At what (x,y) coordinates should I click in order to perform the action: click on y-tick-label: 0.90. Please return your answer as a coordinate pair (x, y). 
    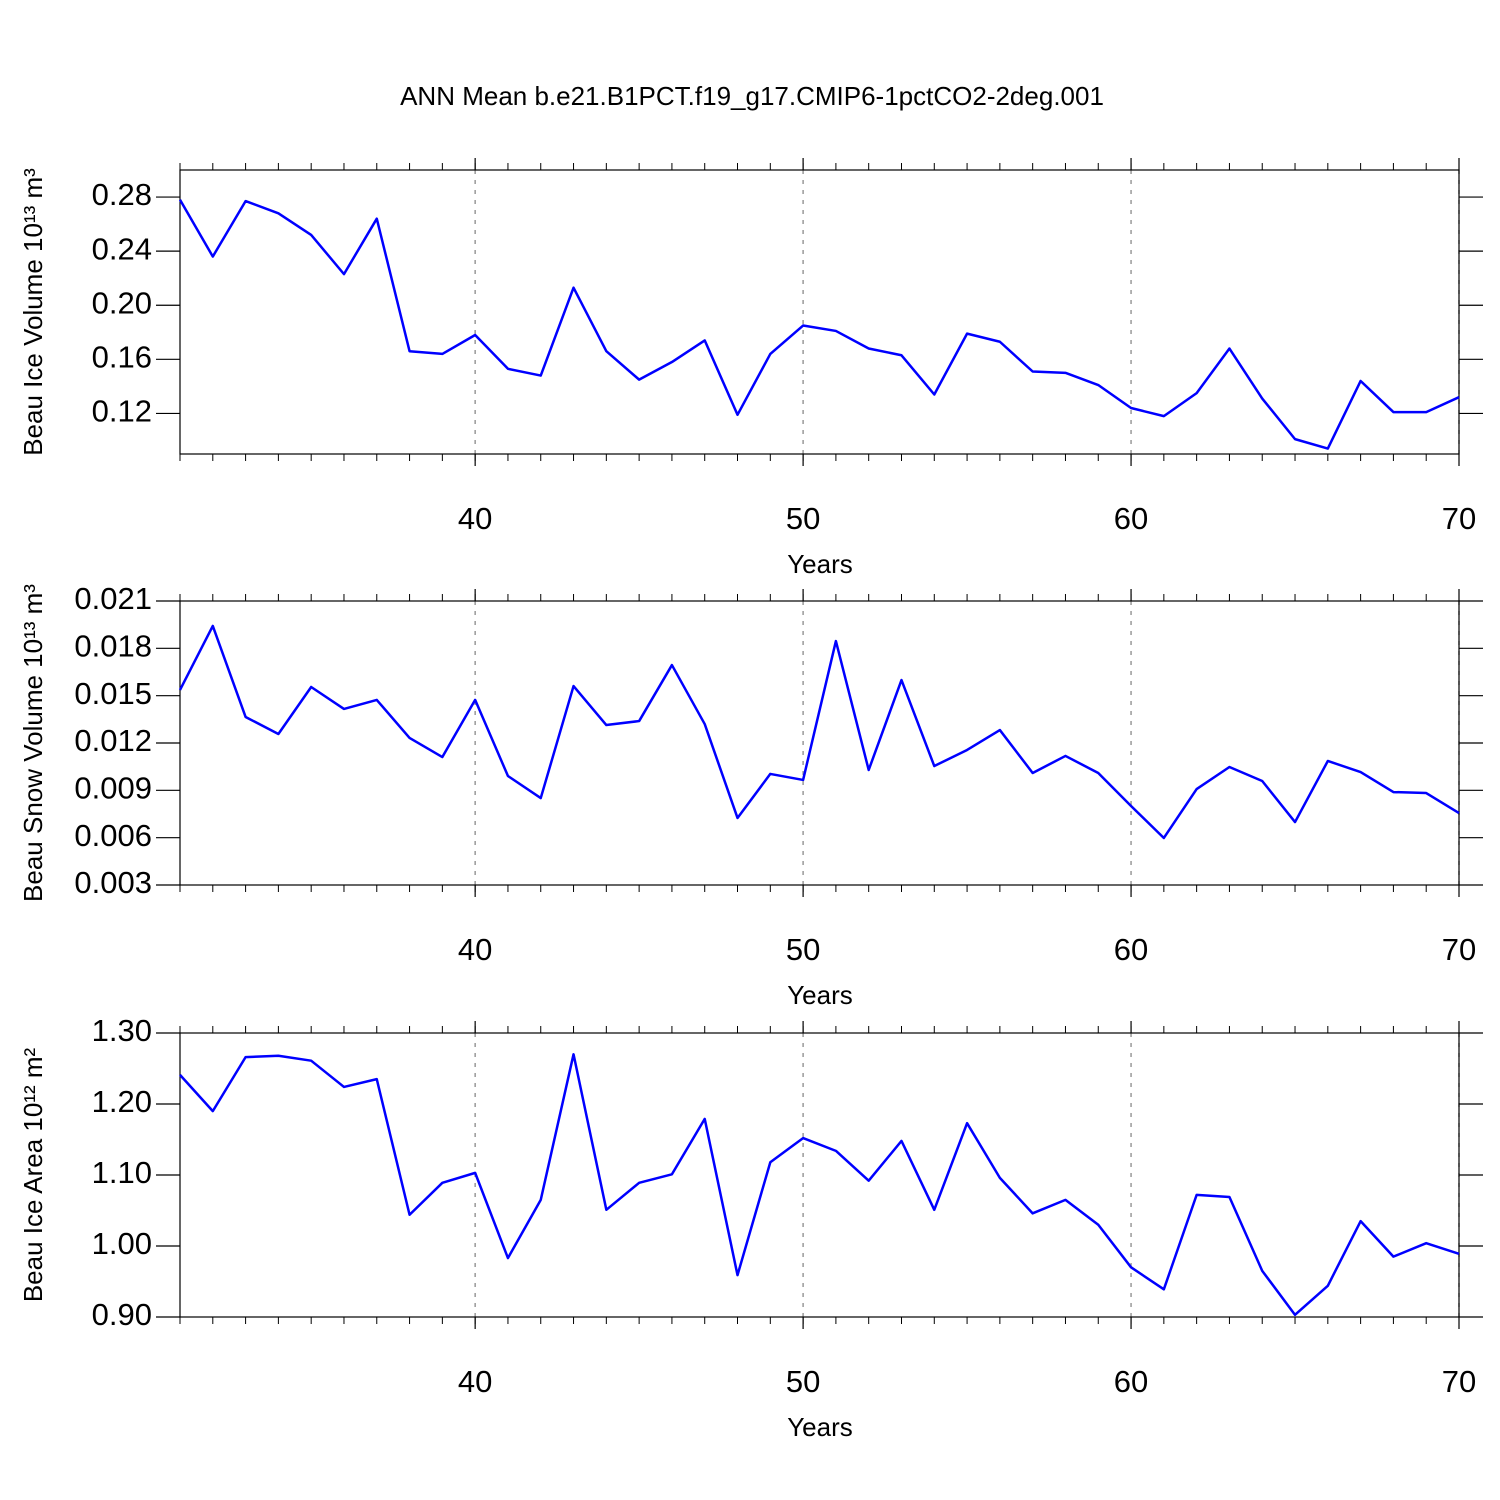
    Looking at the image, I should click on (122, 1314).